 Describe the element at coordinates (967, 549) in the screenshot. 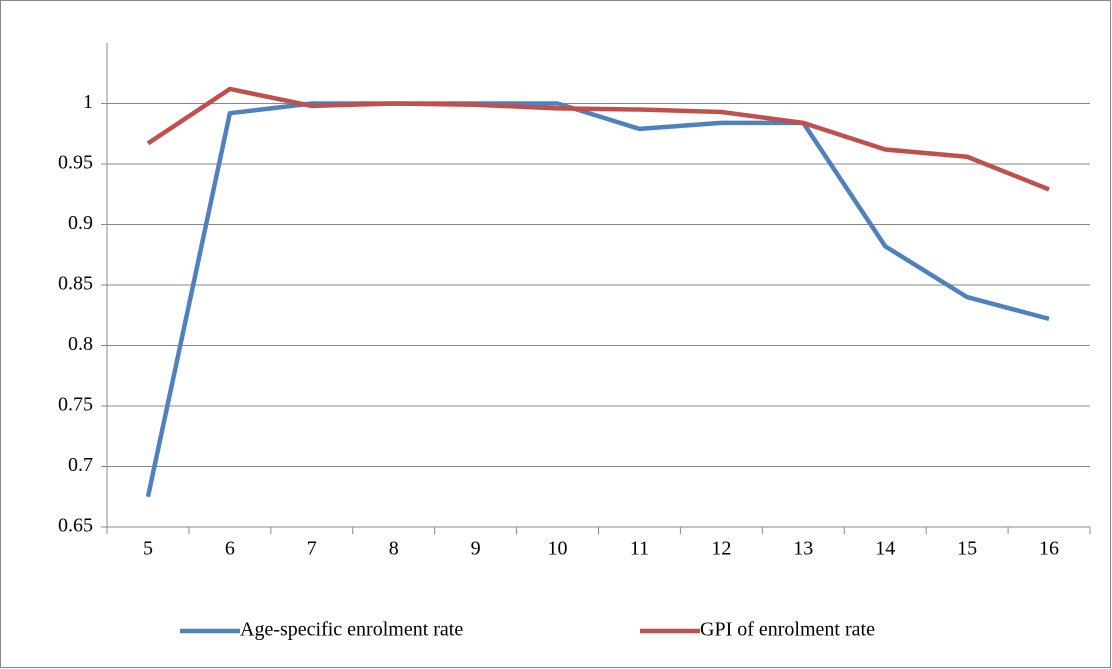

I see `x-tick-label: 15` at that location.